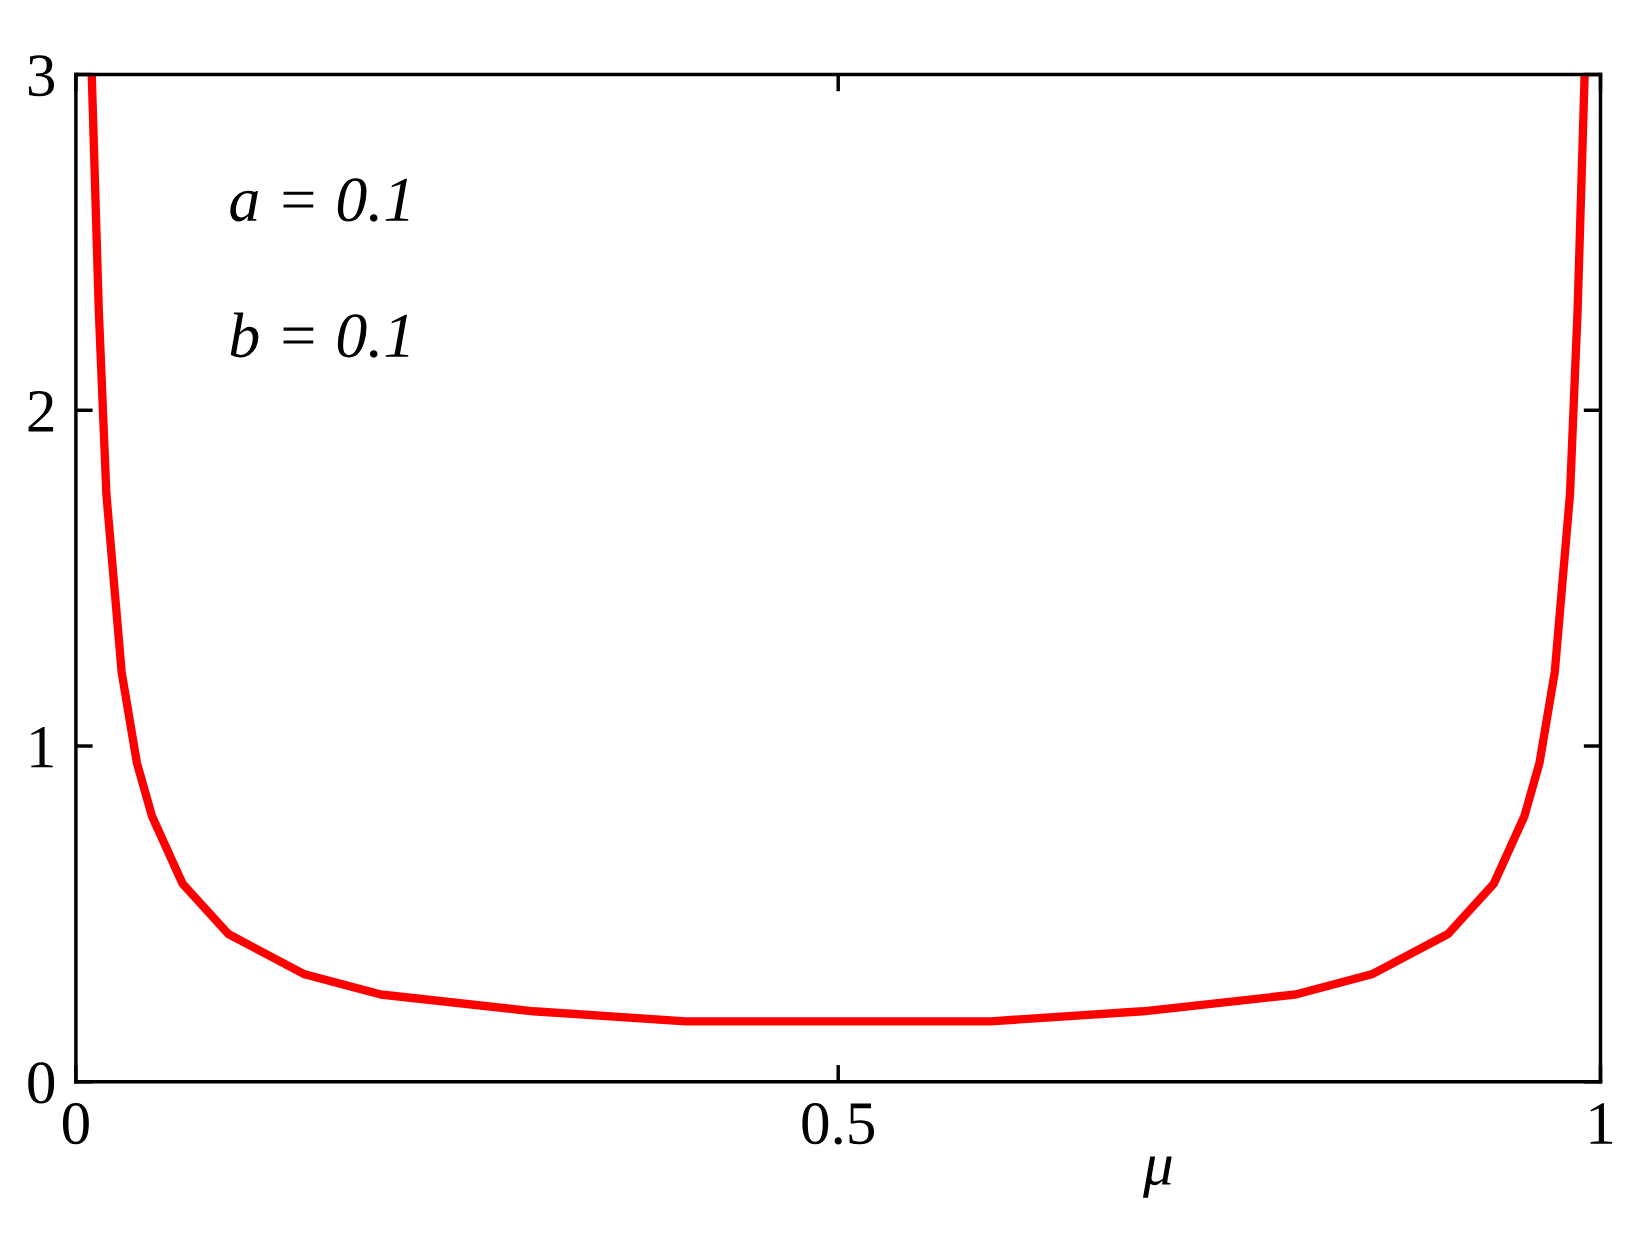 The width and height of the screenshot is (1650, 1242). Describe the element at coordinates (41, 411) in the screenshot. I see `y-tick-label: 2` at that location.